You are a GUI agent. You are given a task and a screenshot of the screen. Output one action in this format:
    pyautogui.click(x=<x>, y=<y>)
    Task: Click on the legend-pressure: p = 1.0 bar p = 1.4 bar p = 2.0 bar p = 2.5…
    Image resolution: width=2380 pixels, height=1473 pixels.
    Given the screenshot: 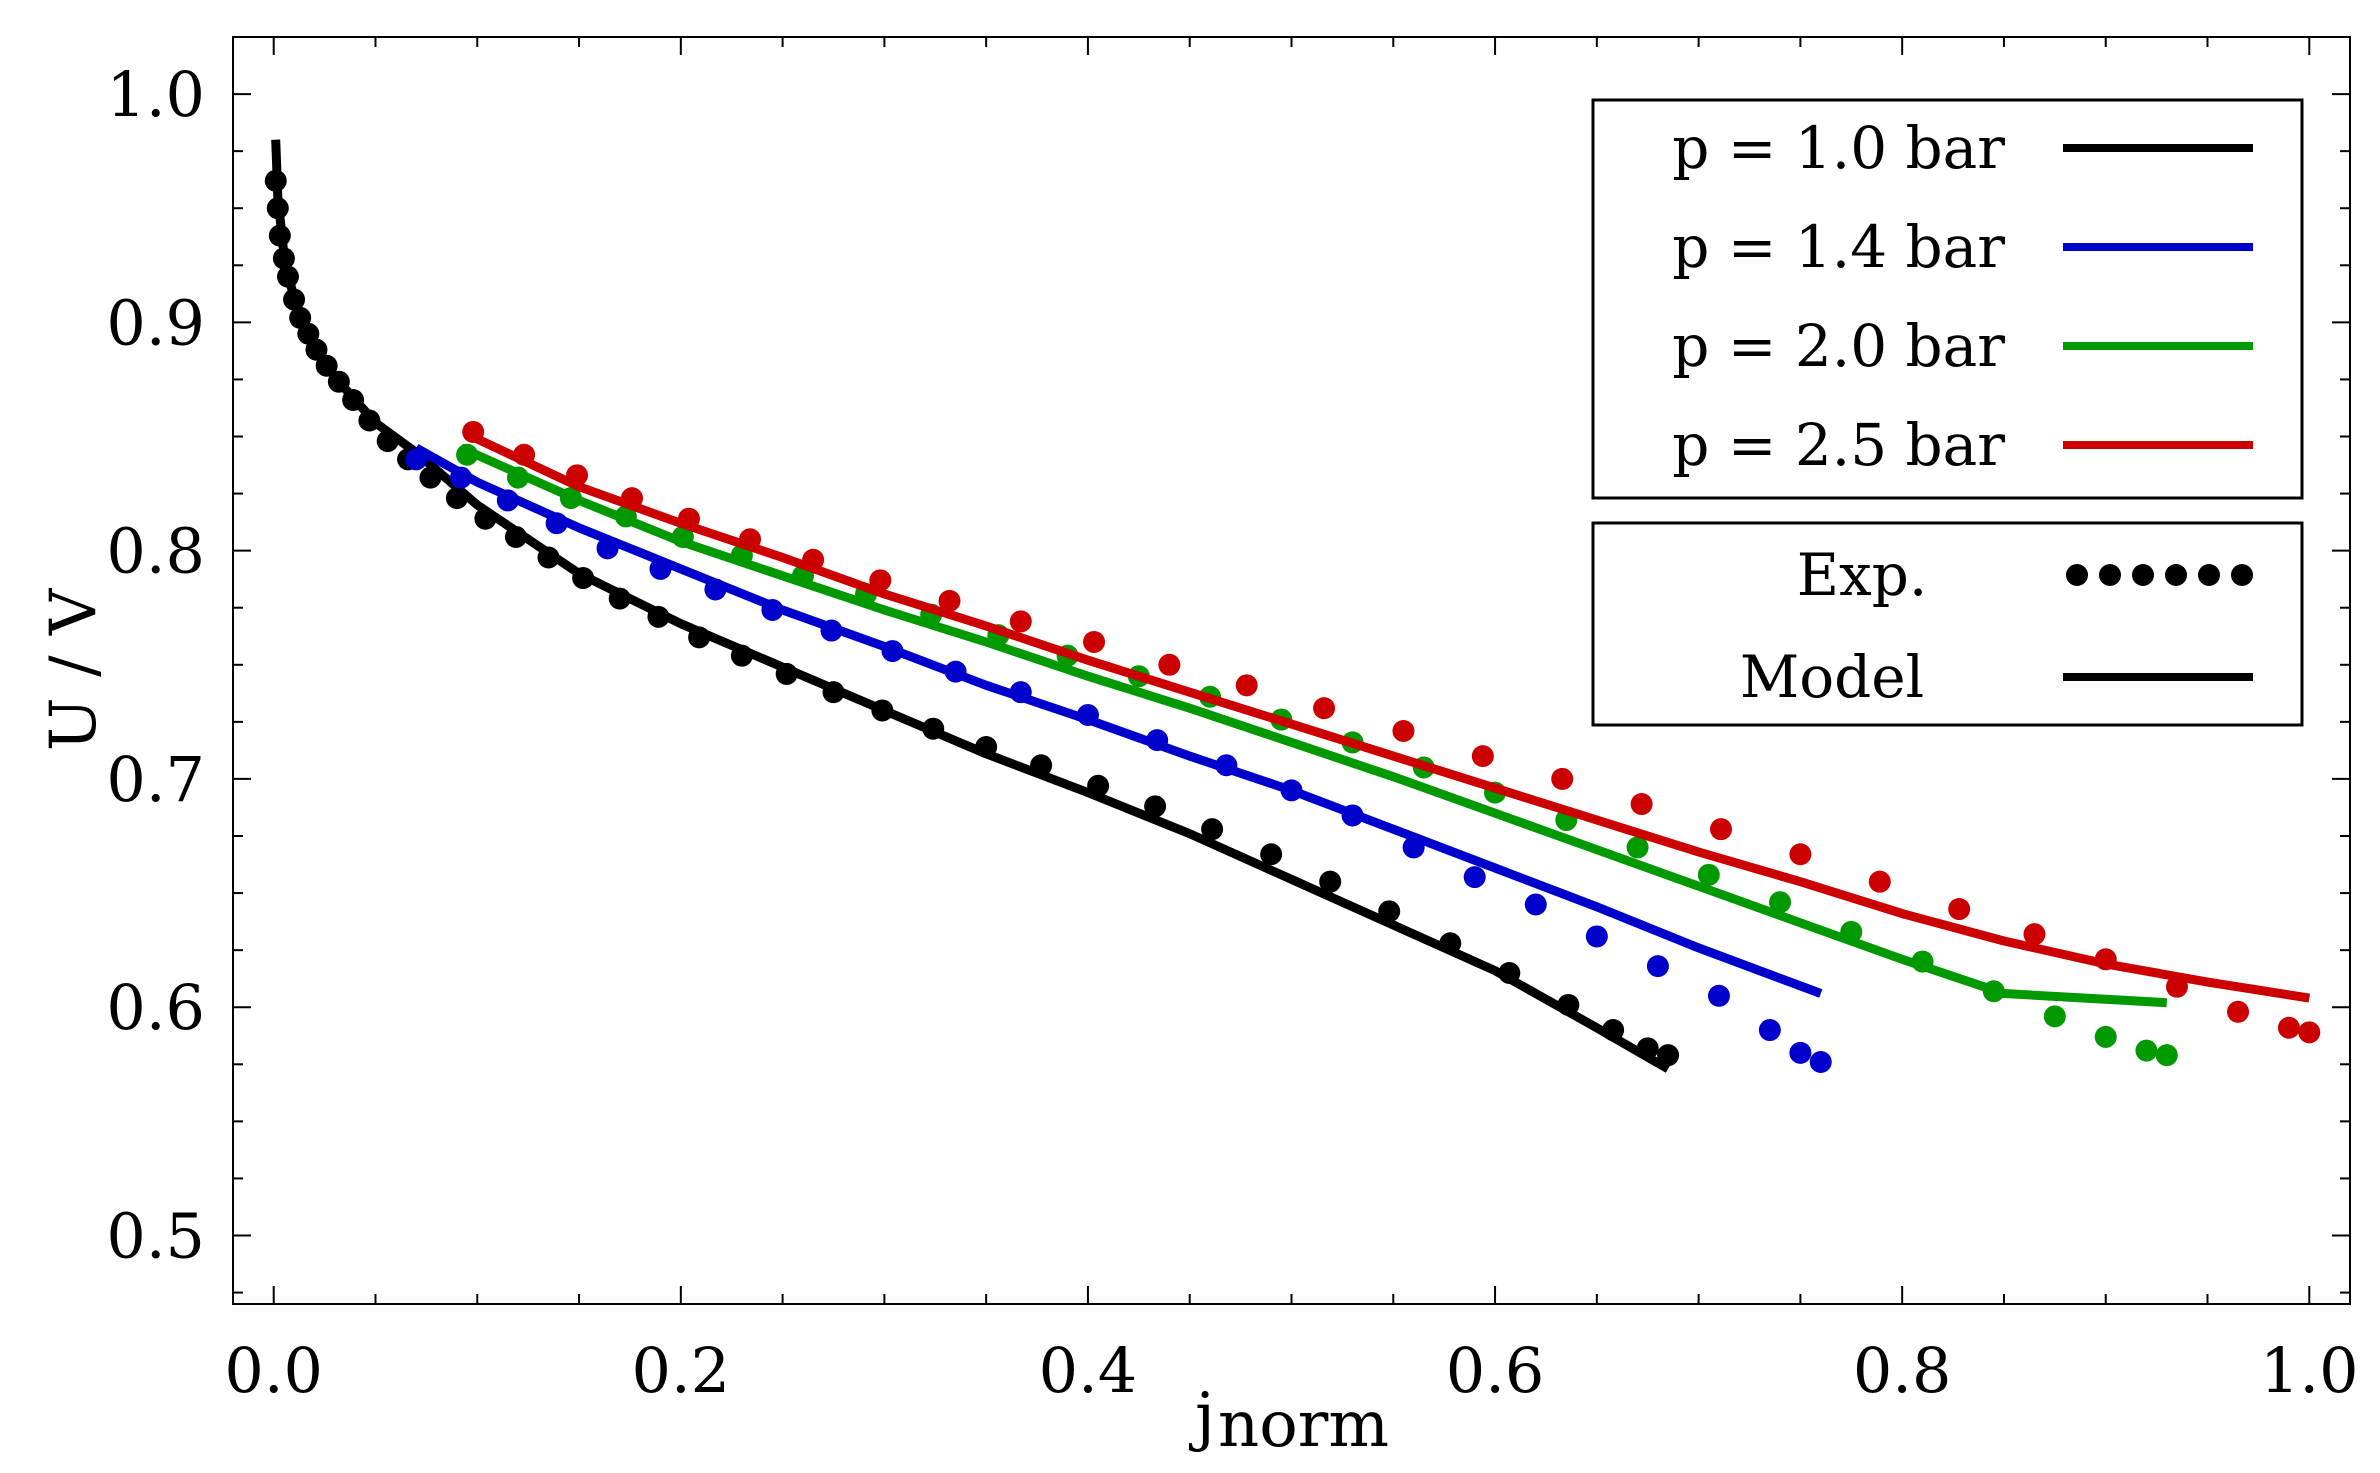 What is the action you would take?
    pyautogui.click(x=1962, y=296)
    